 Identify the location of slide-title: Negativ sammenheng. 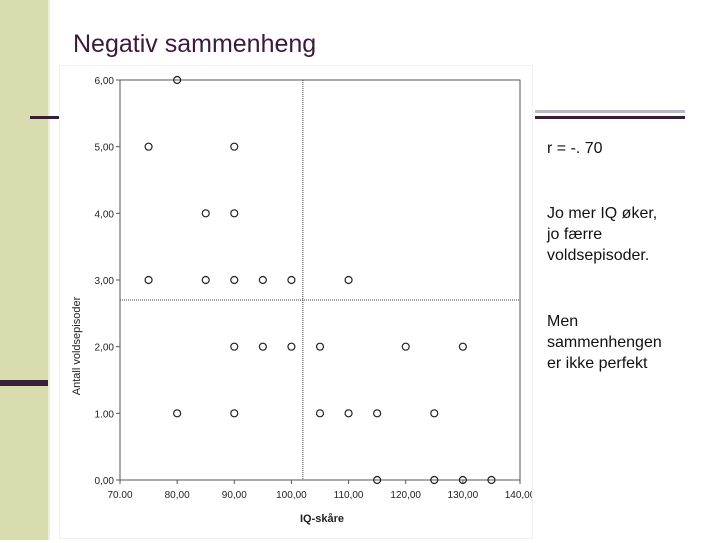
(195, 44).